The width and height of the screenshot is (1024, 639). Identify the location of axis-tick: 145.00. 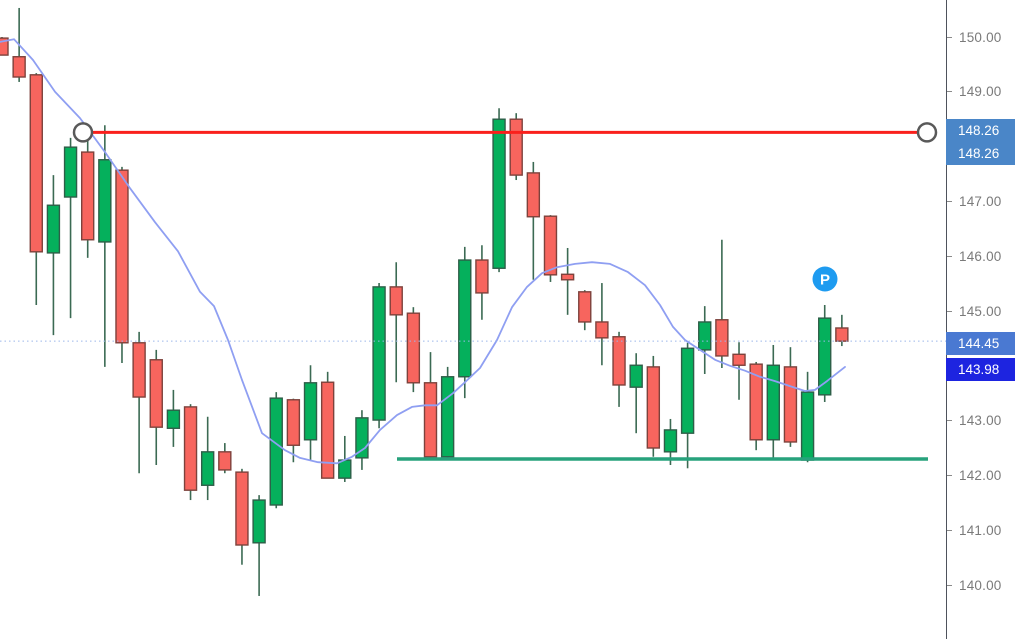
(974, 311).